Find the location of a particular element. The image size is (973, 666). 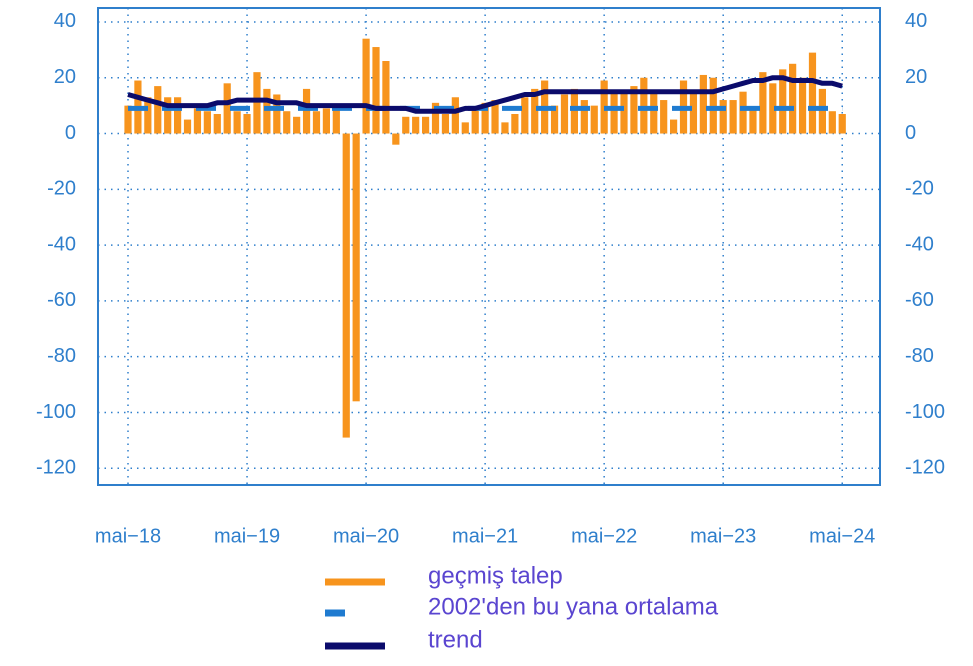

y2-tick-label: 40 is located at coordinates (916, 21).